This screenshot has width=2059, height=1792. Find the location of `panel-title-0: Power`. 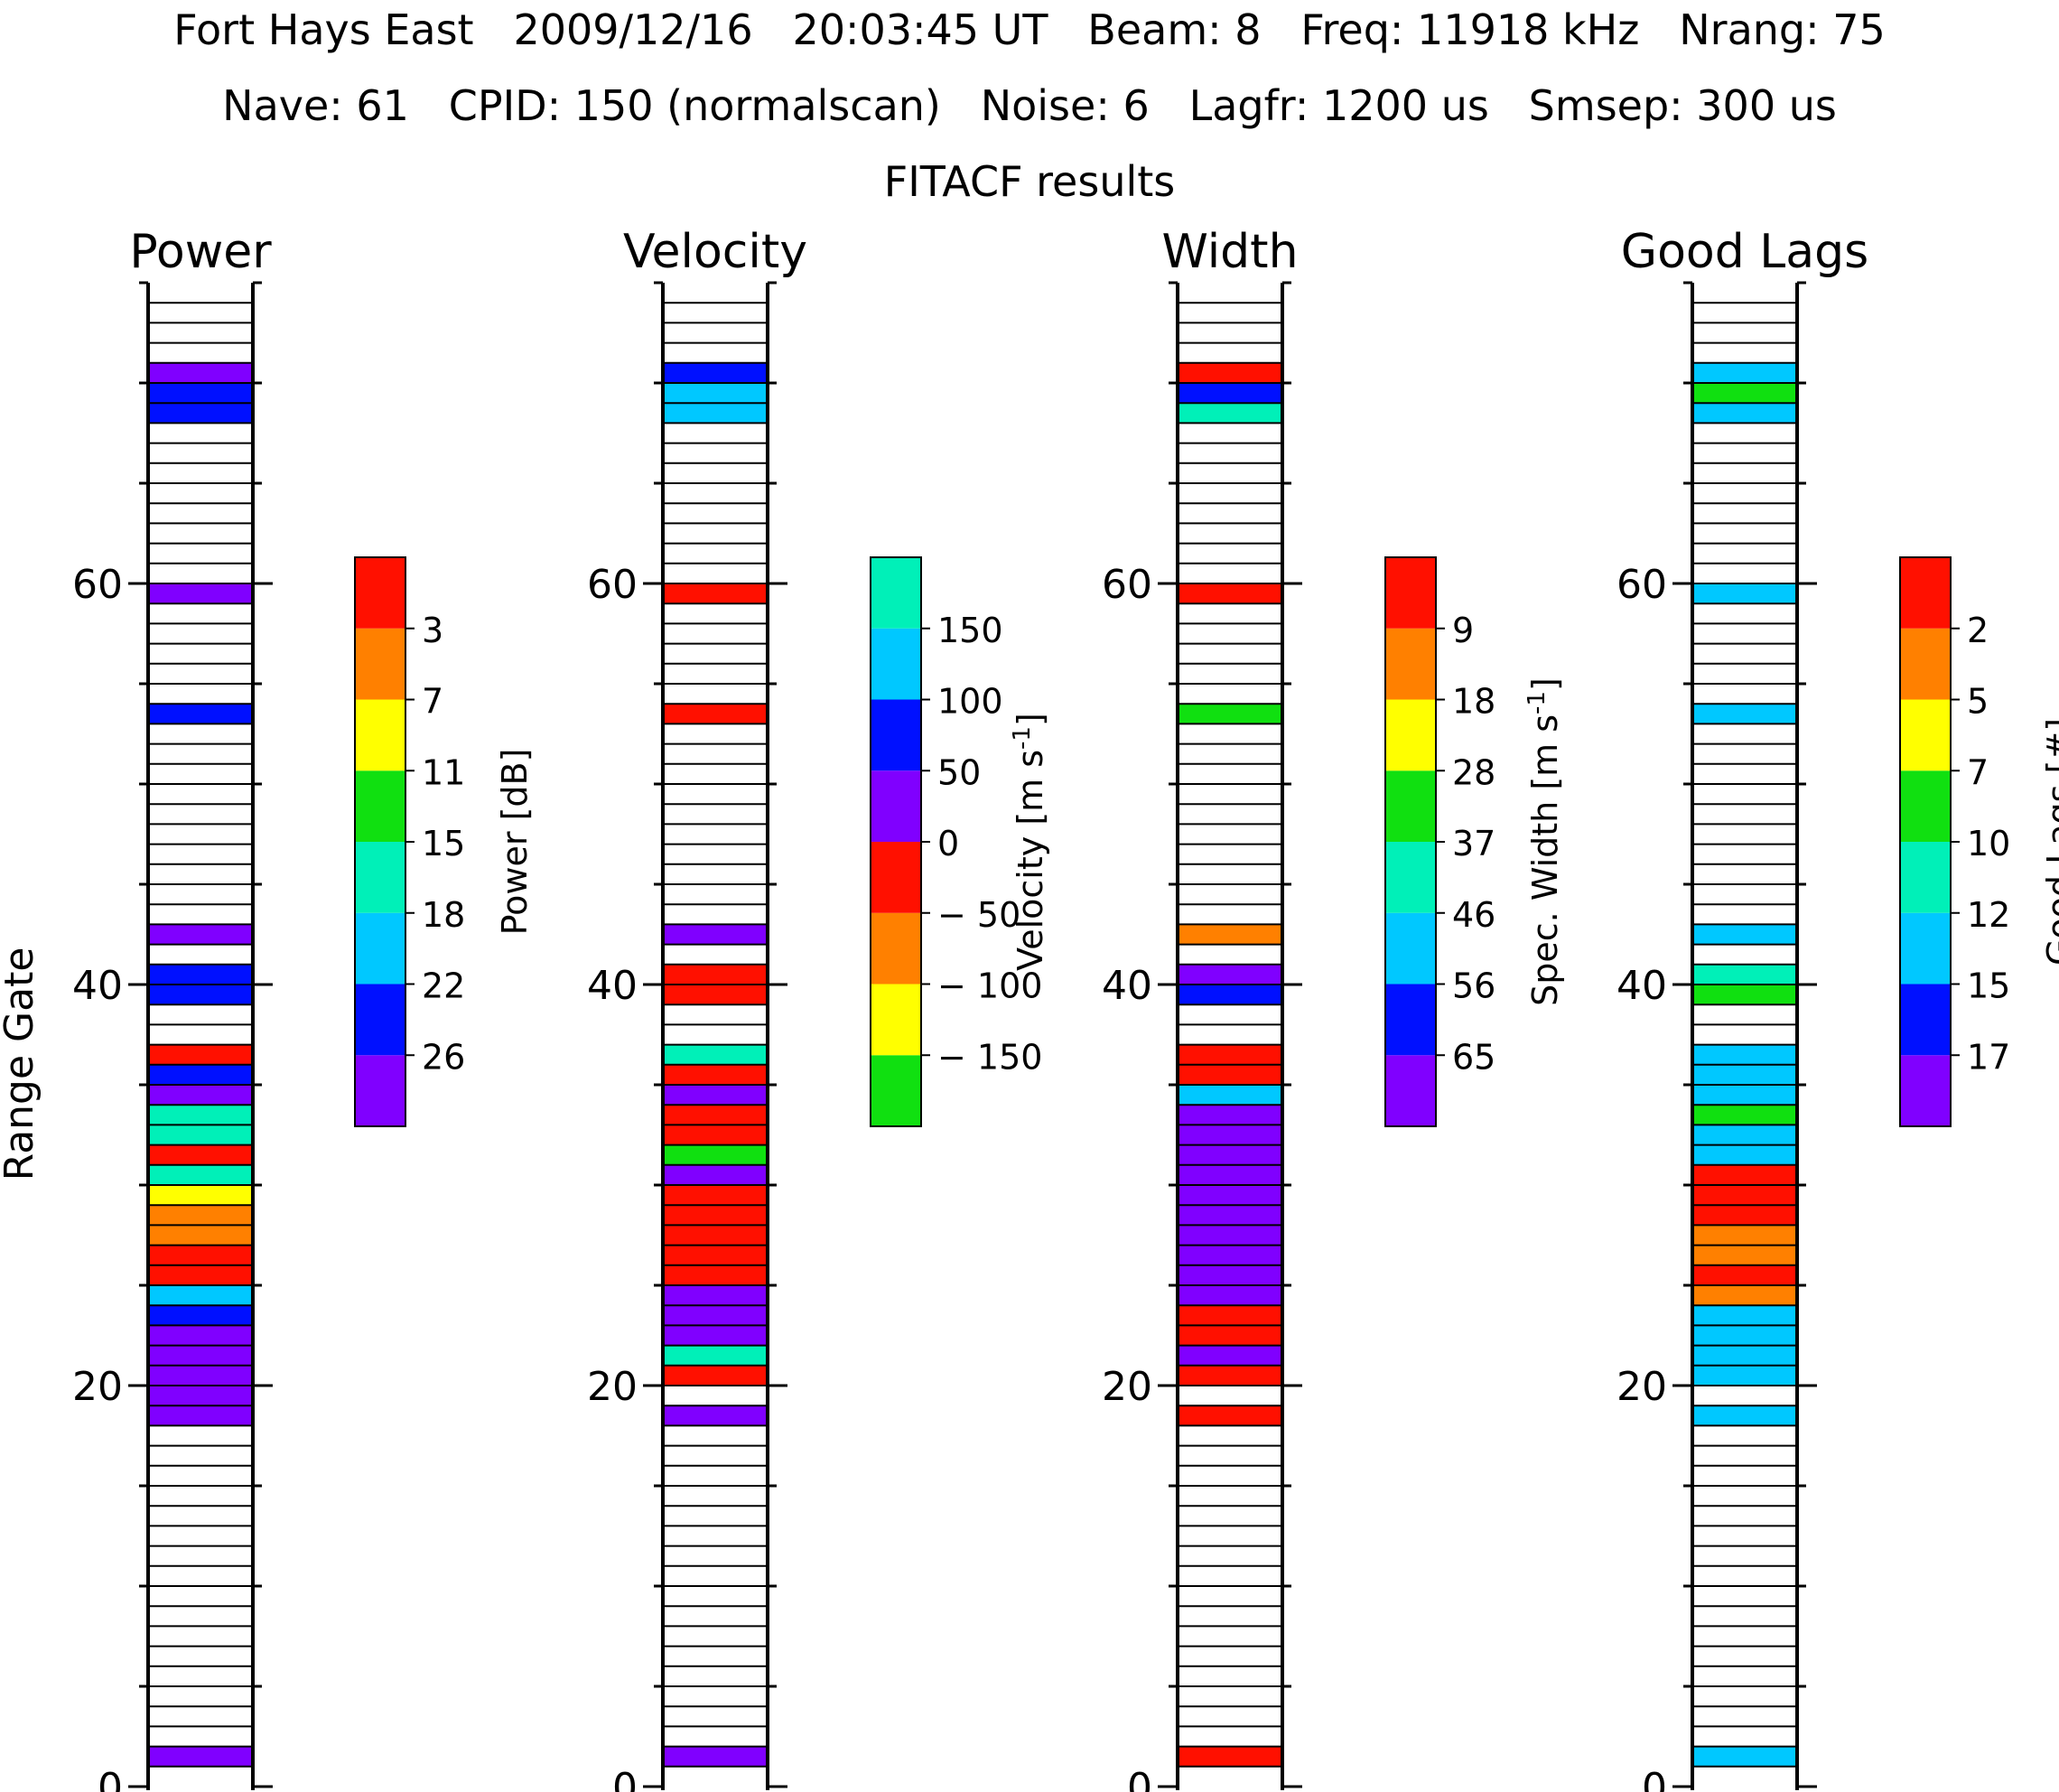

panel-title-0: Power is located at coordinates (200, 252).